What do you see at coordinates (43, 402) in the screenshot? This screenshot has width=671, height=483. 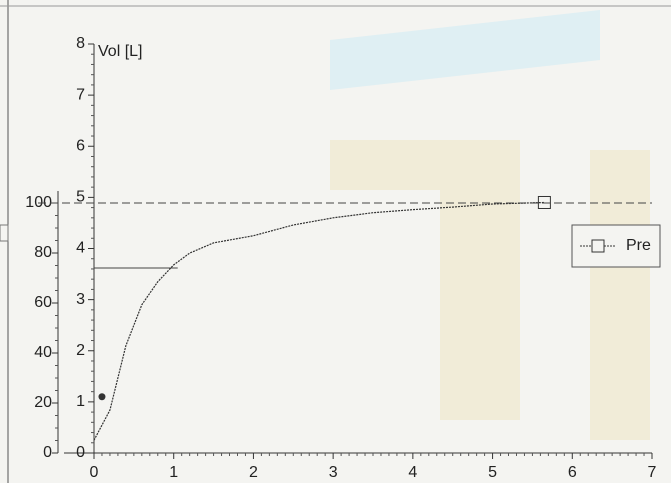 I see `y2-tick-label: 20` at bounding box center [43, 402].